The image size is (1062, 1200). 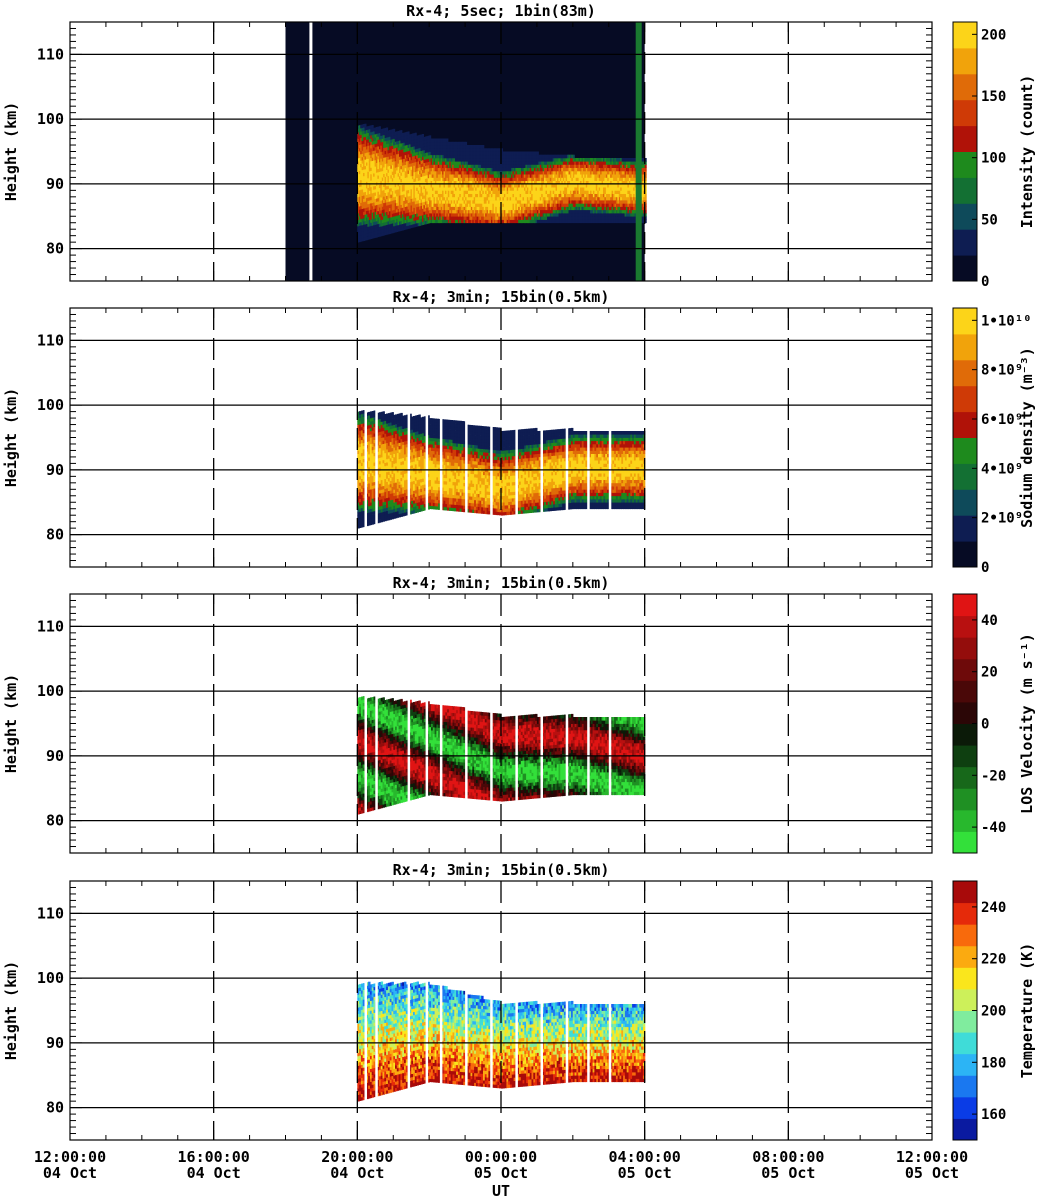 What do you see at coordinates (310, 151) in the screenshot?
I see `data-gap` at bounding box center [310, 151].